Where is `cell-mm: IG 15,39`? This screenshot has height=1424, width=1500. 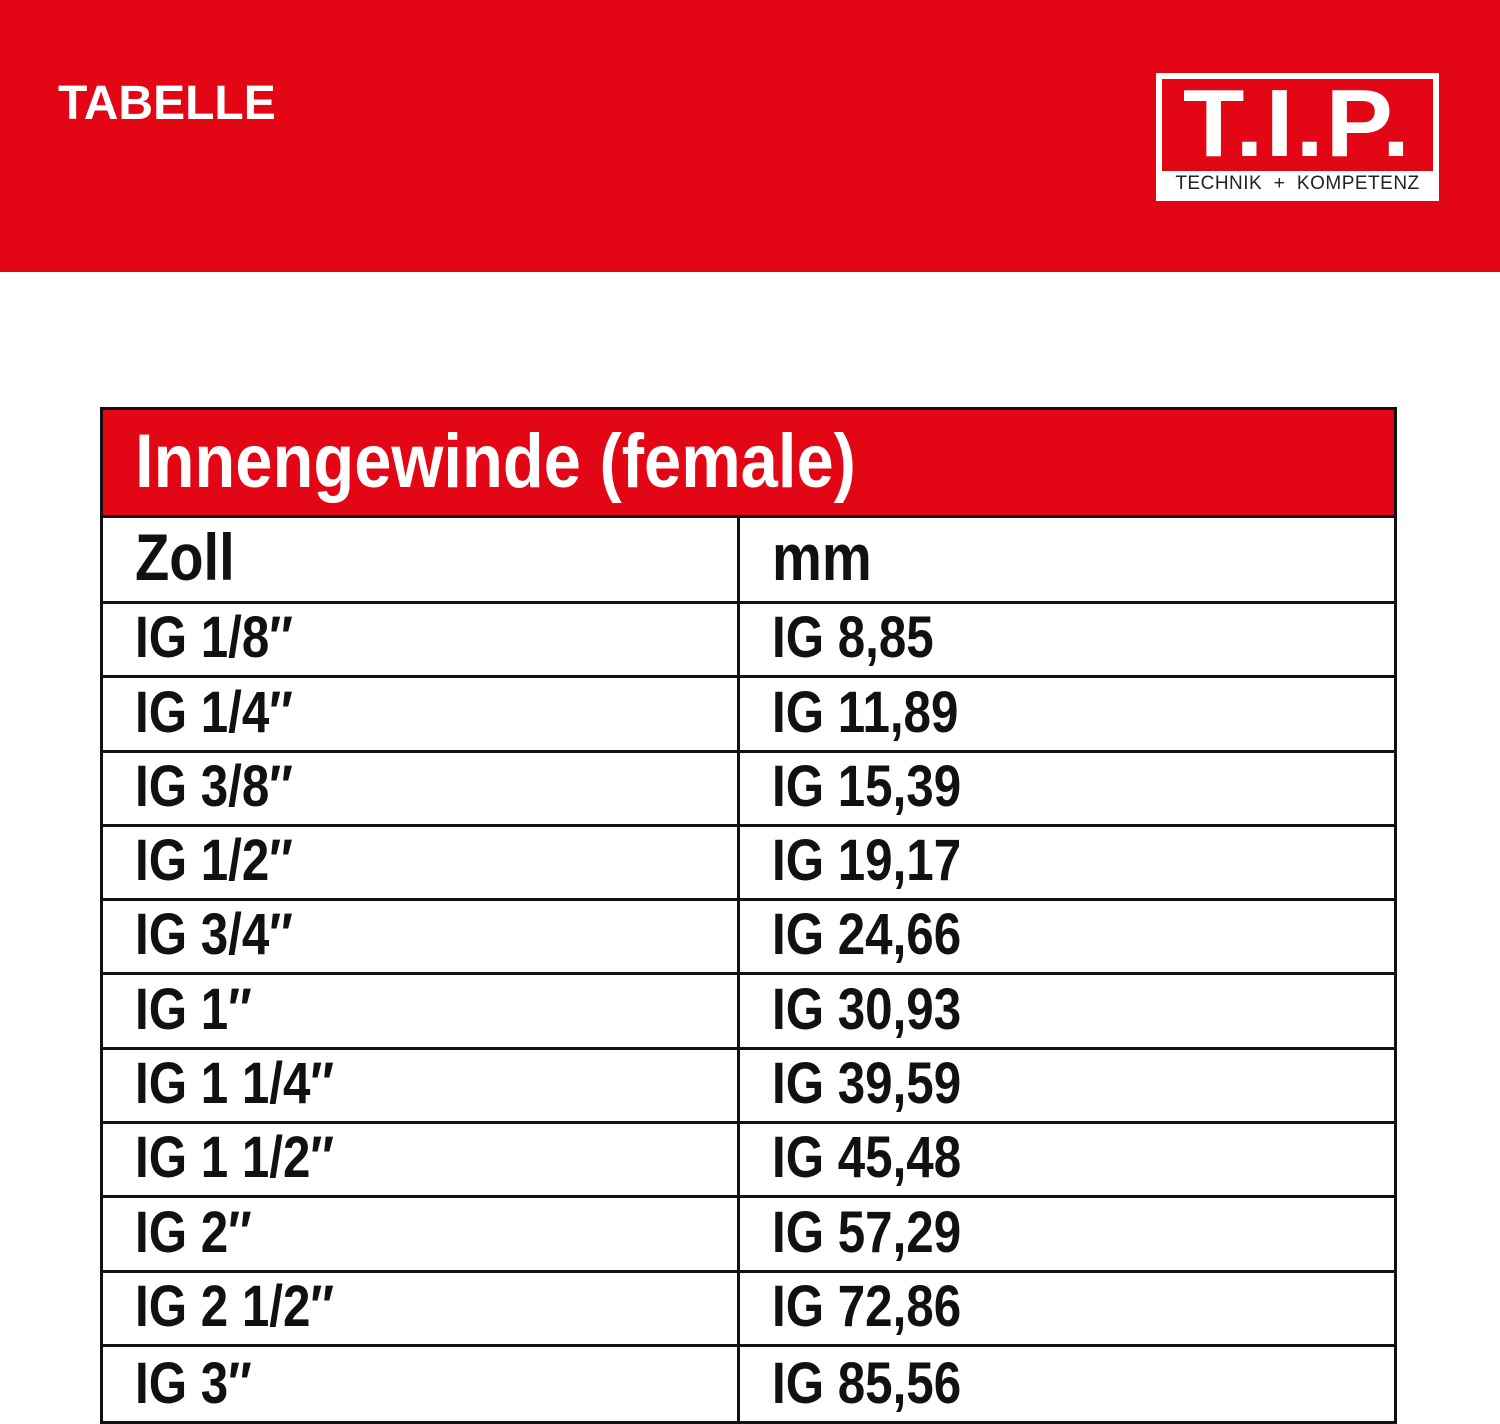 cell-mm: IG 15,39 is located at coordinates (1067, 788).